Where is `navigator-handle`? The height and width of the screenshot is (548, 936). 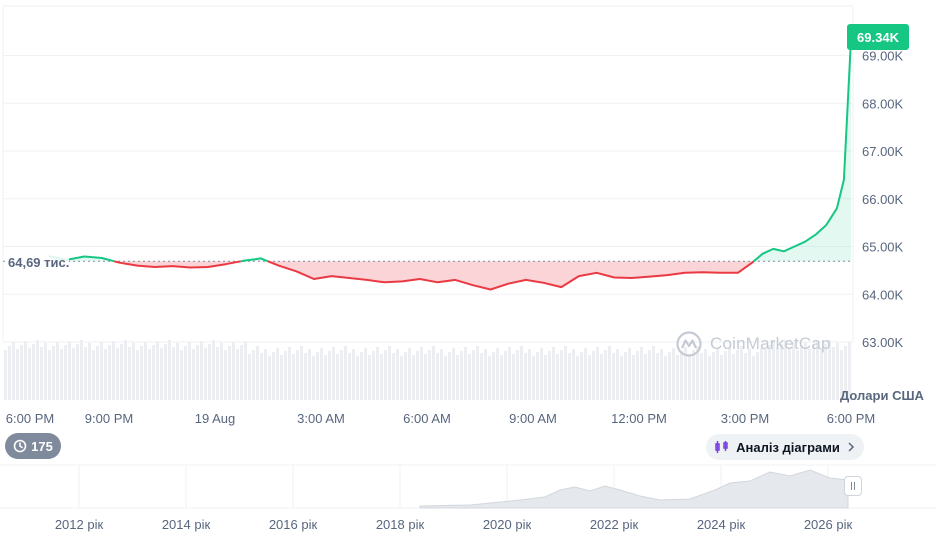
navigator-handle is located at coordinates (853, 486).